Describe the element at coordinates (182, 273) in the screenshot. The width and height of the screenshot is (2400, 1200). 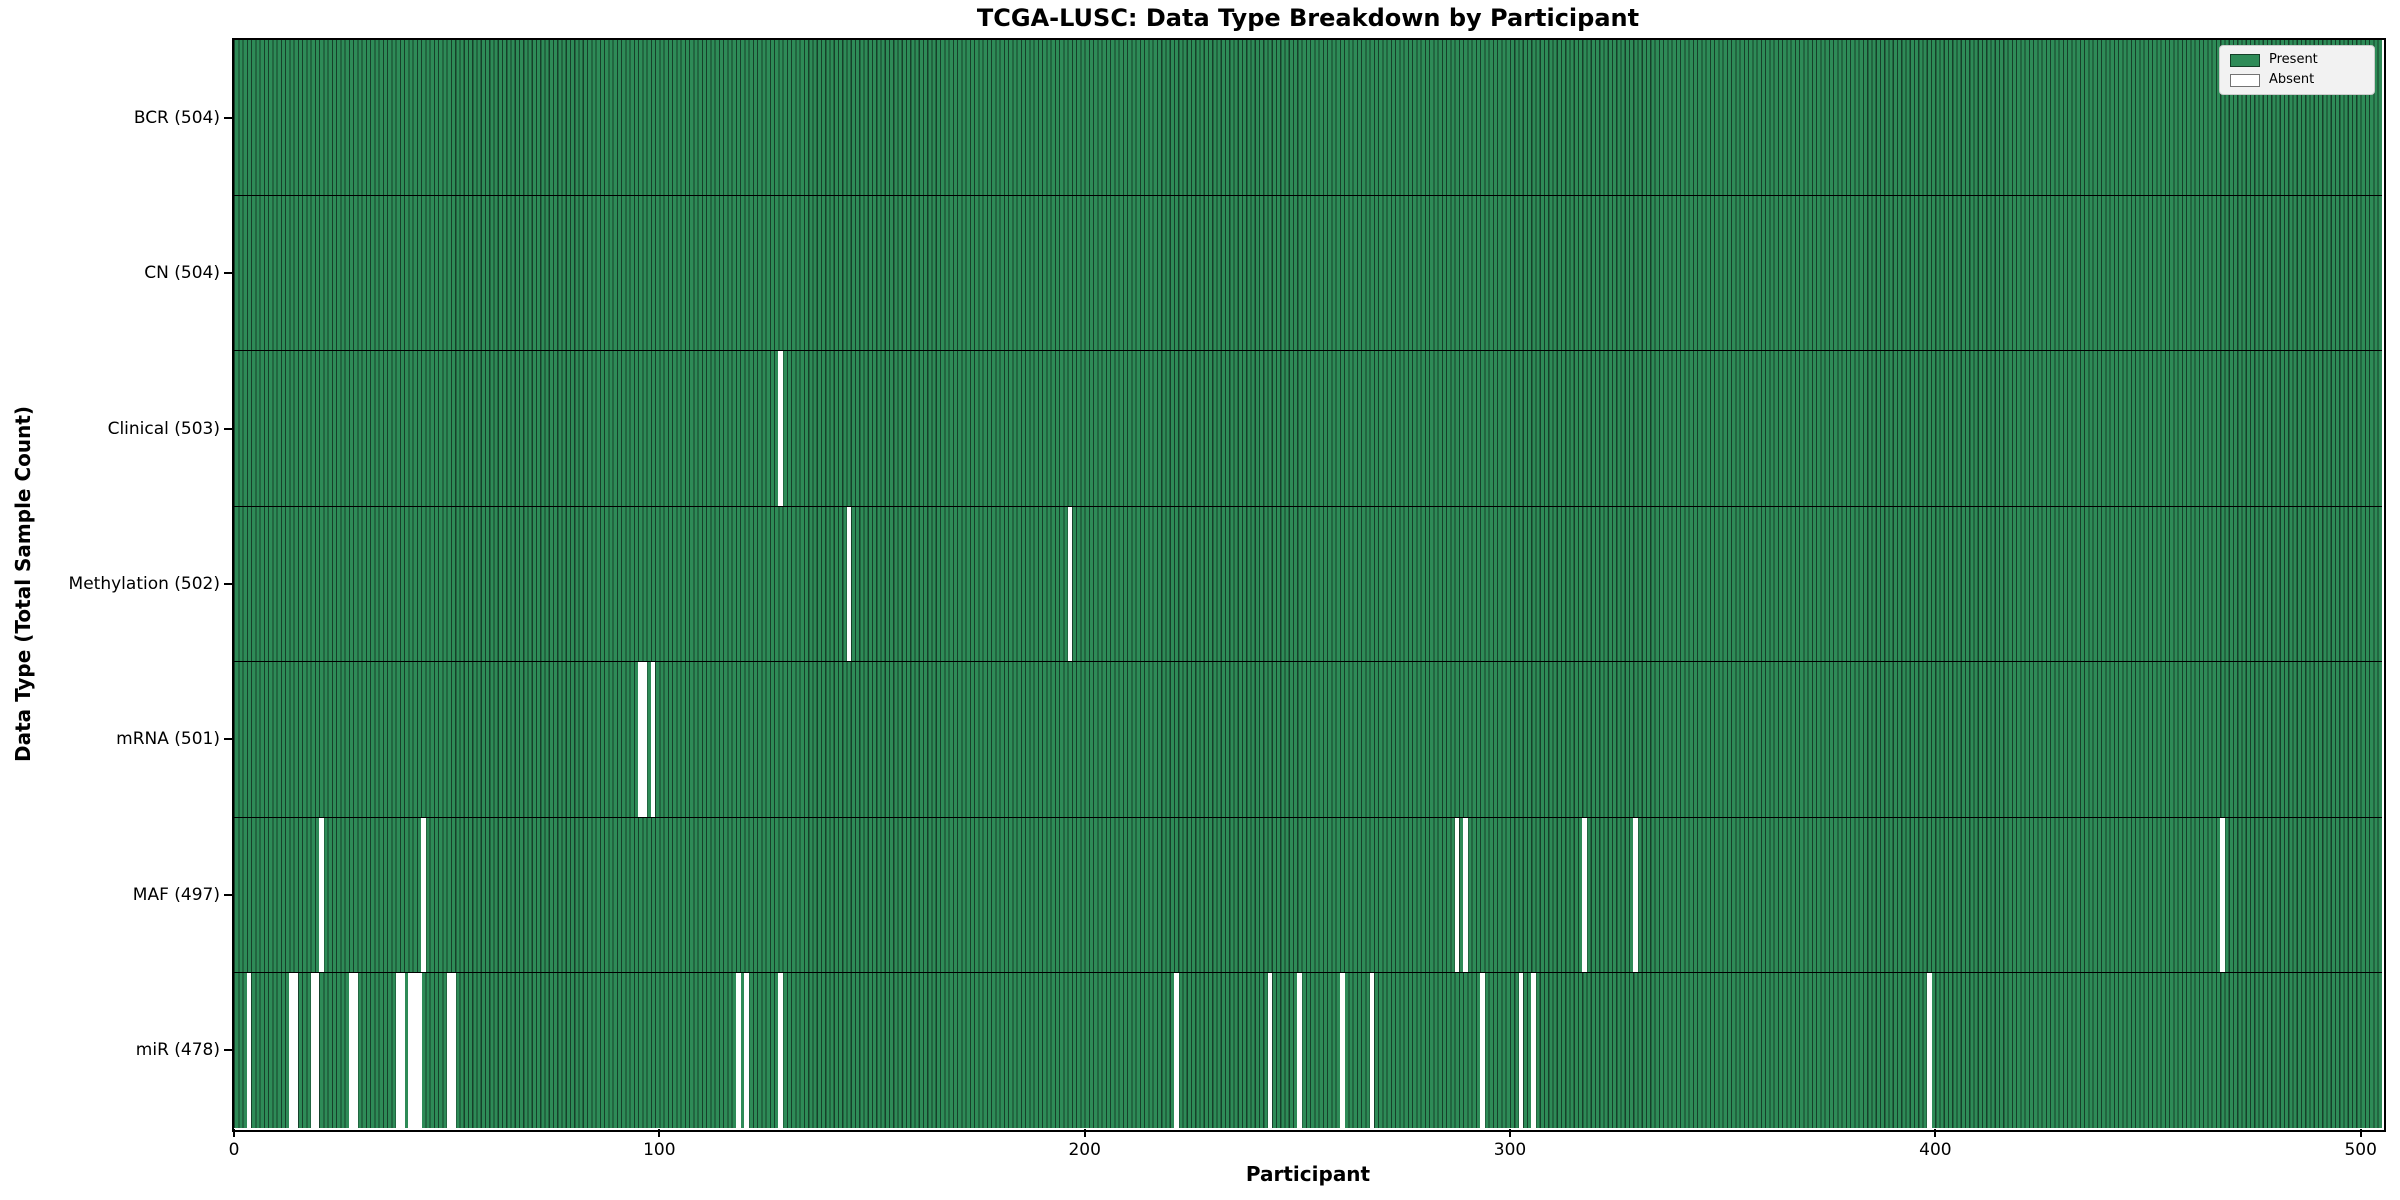
I see `y-tick-label: CN (504)` at that location.